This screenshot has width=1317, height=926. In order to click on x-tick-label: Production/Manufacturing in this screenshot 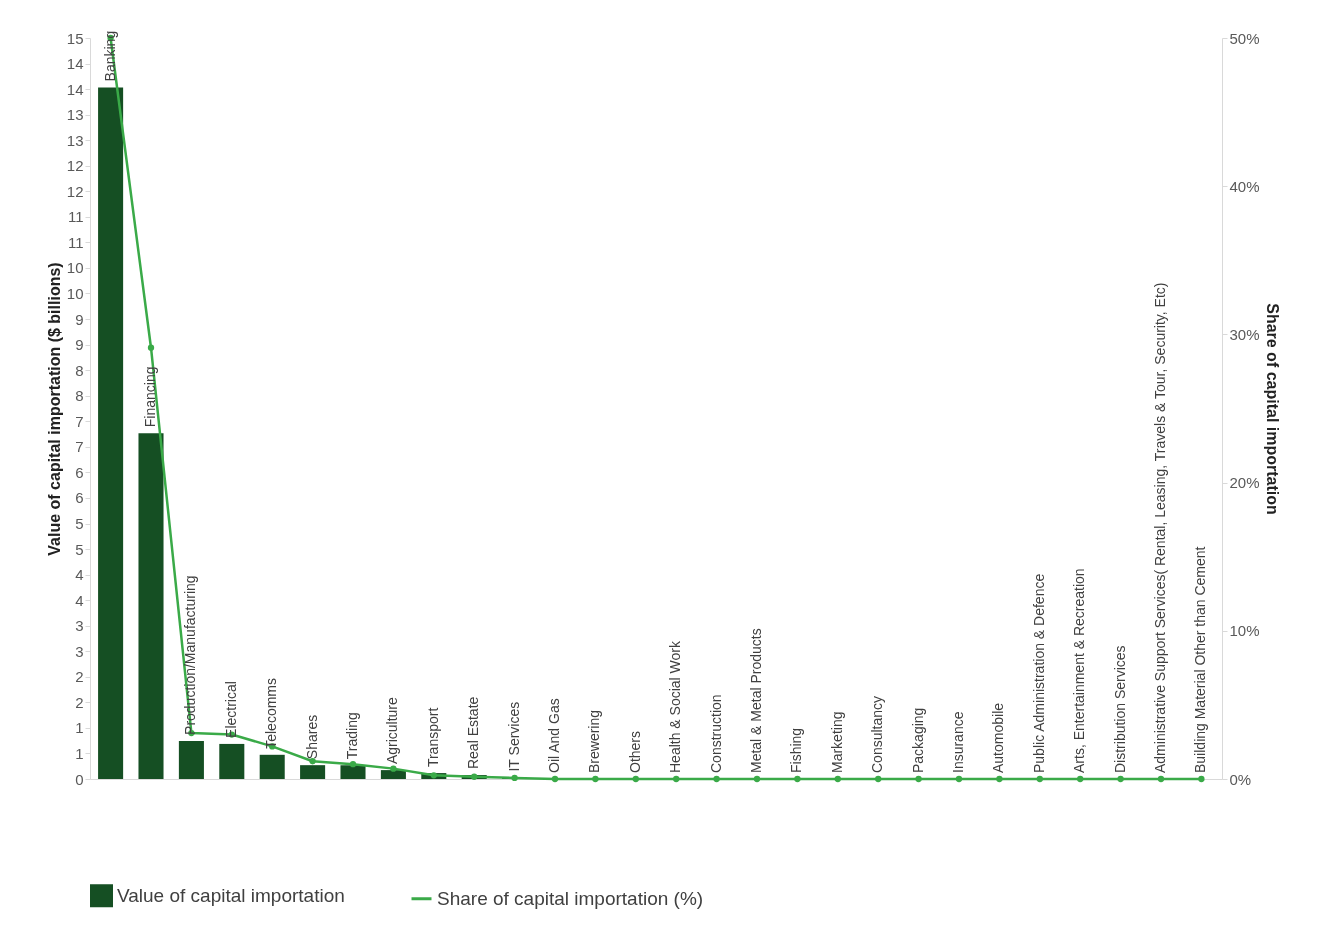, I will do `click(190, 655)`.